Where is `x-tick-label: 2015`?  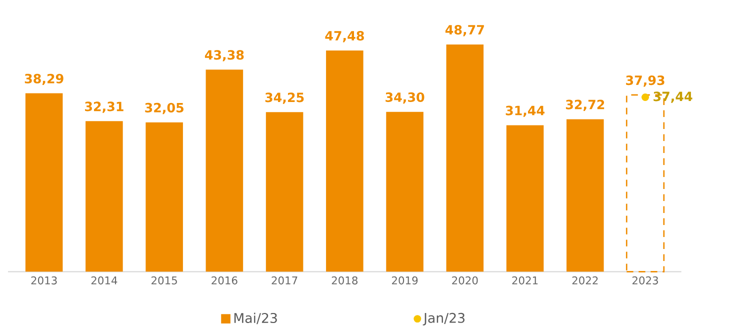 x-tick-label: 2015 is located at coordinates (164, 280).